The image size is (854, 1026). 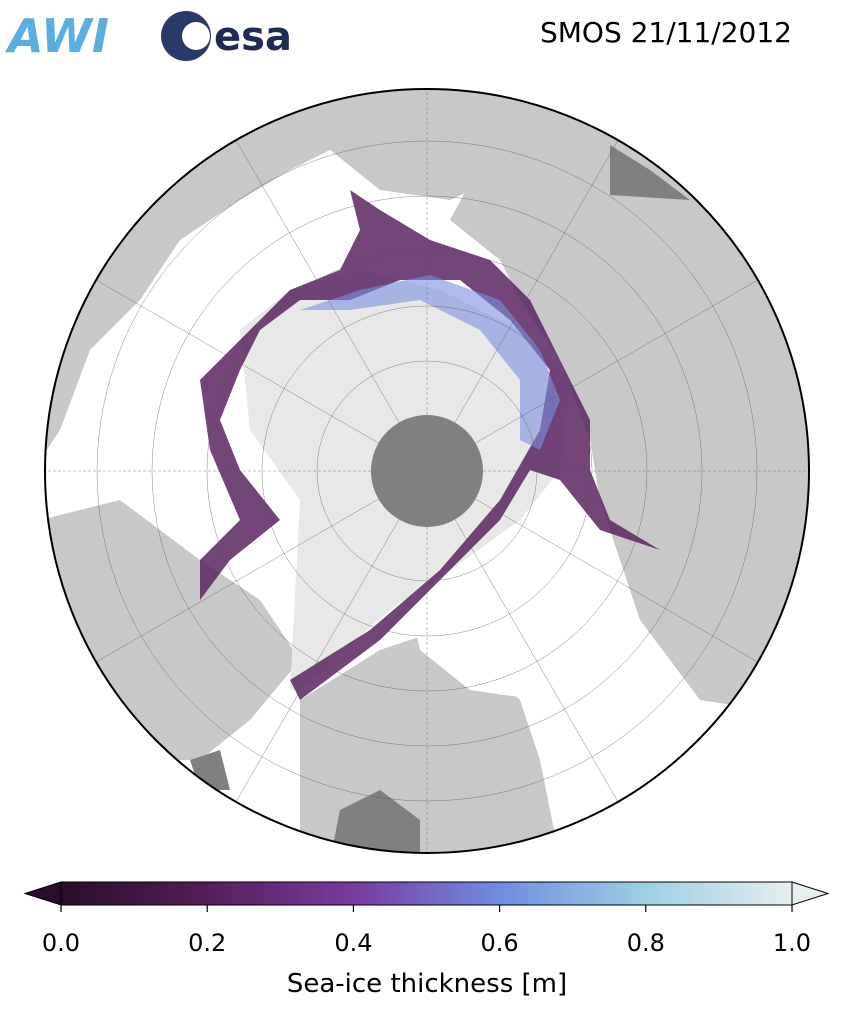 I want to click on colorbar: 0.0 0.2 0.4 0.6 0.8 1.0, so click(x=426, y=919).